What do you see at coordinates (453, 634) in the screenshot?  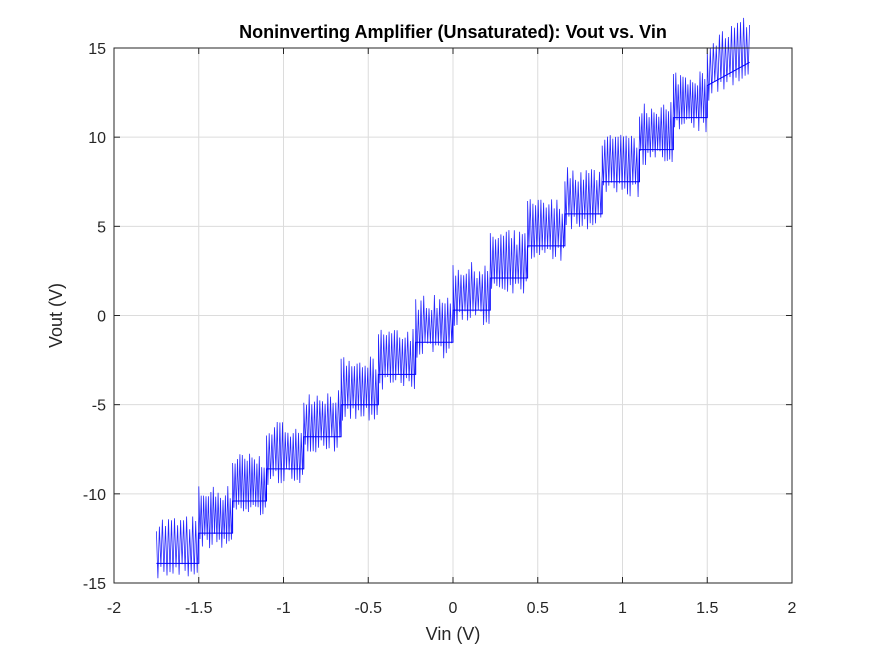 I see `x-axis-label: Vin (V)` at bounding box center [453, 634].